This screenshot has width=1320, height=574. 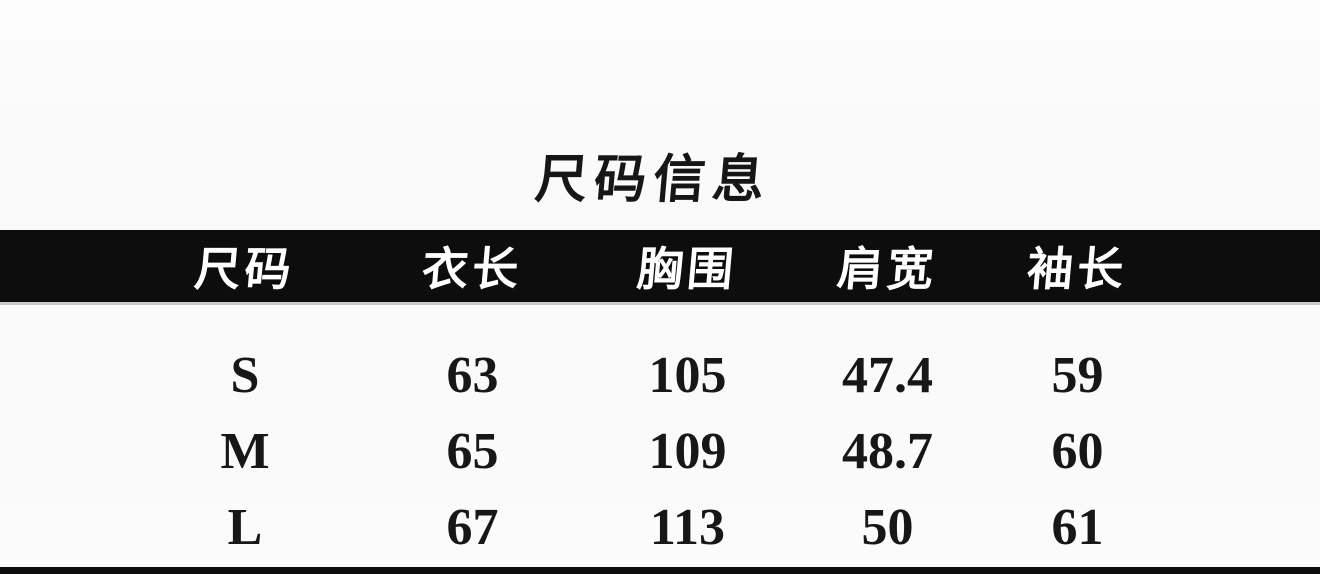 What do you see at coordinates (1077, 375) in the screenshot?
I see `sleeve-cell: 59` at bounding box center [1077, 375].